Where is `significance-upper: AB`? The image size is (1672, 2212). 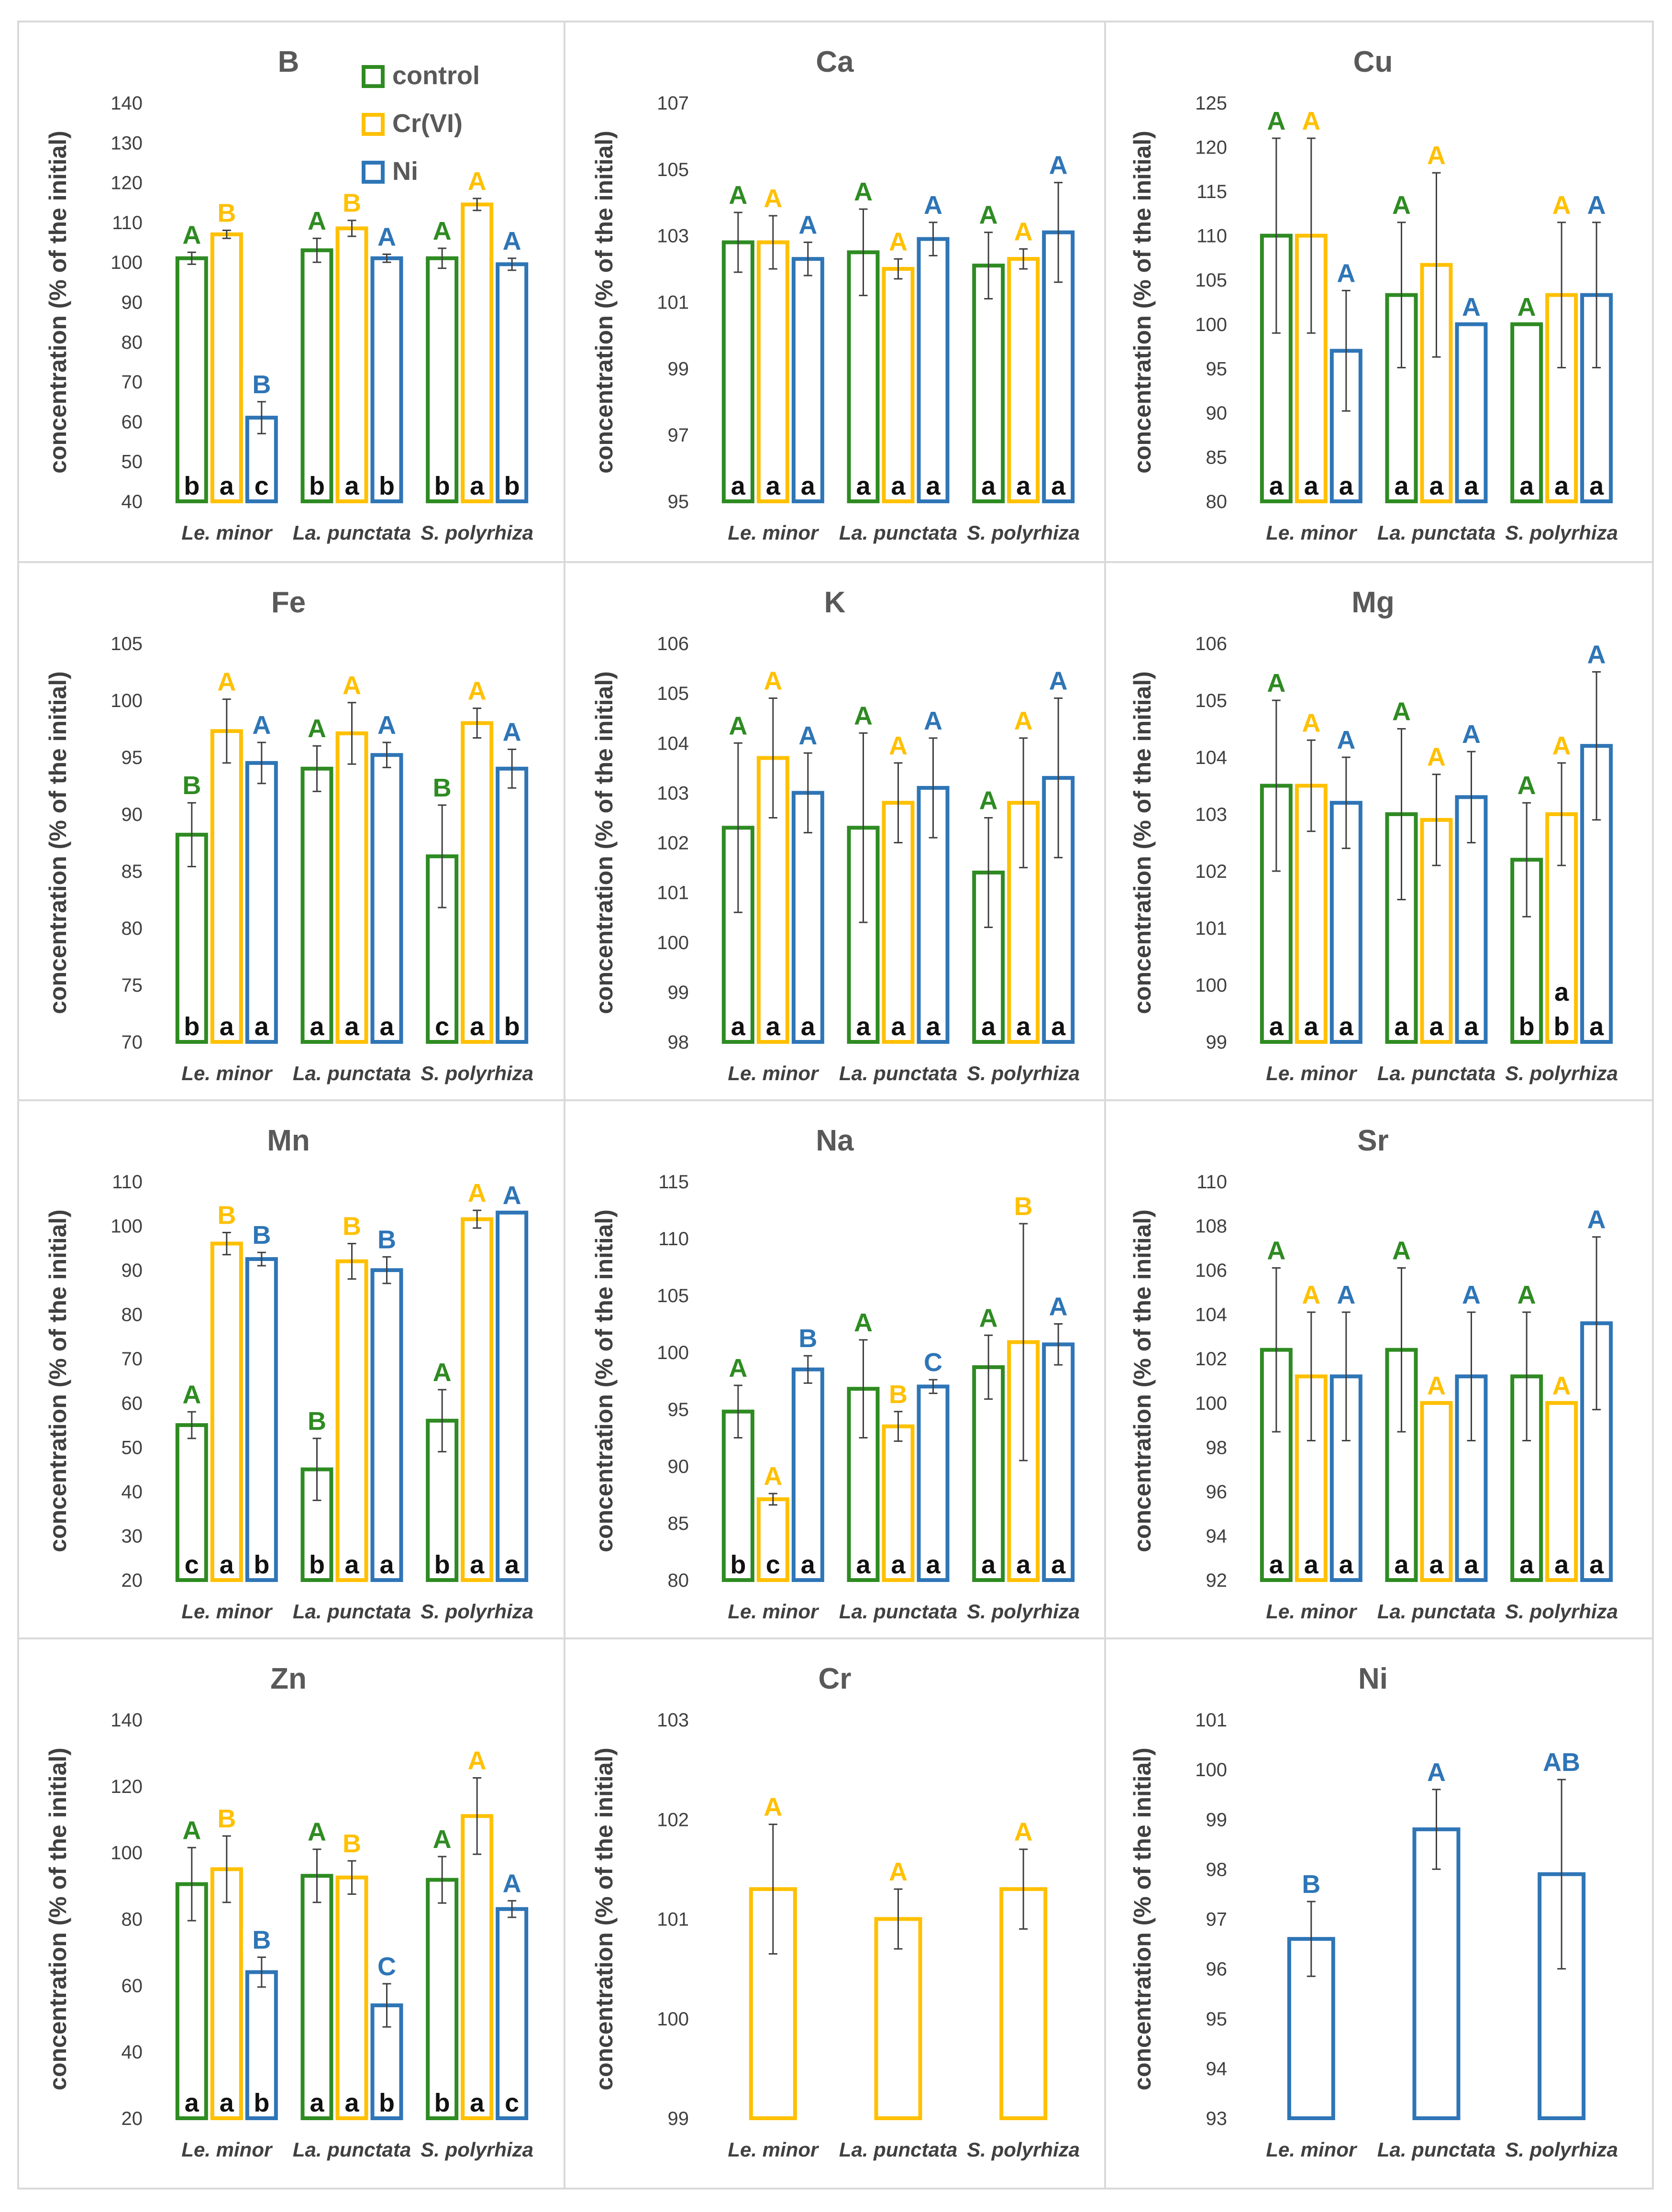
significance-upper: AB is located at coordinates (1561, 1762).